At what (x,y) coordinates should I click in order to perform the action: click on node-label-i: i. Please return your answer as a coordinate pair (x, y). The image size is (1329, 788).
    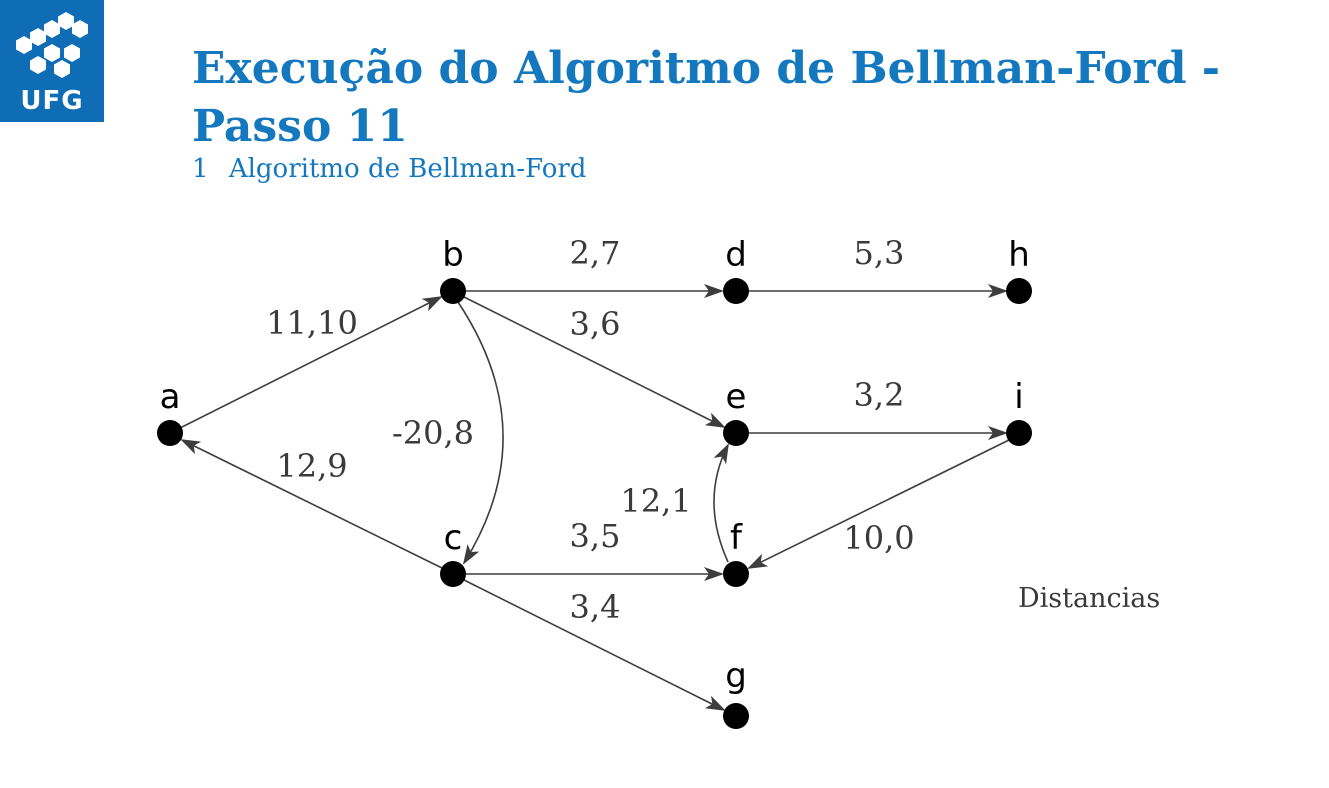
    Looking at the image, I should click on (1018, 397).